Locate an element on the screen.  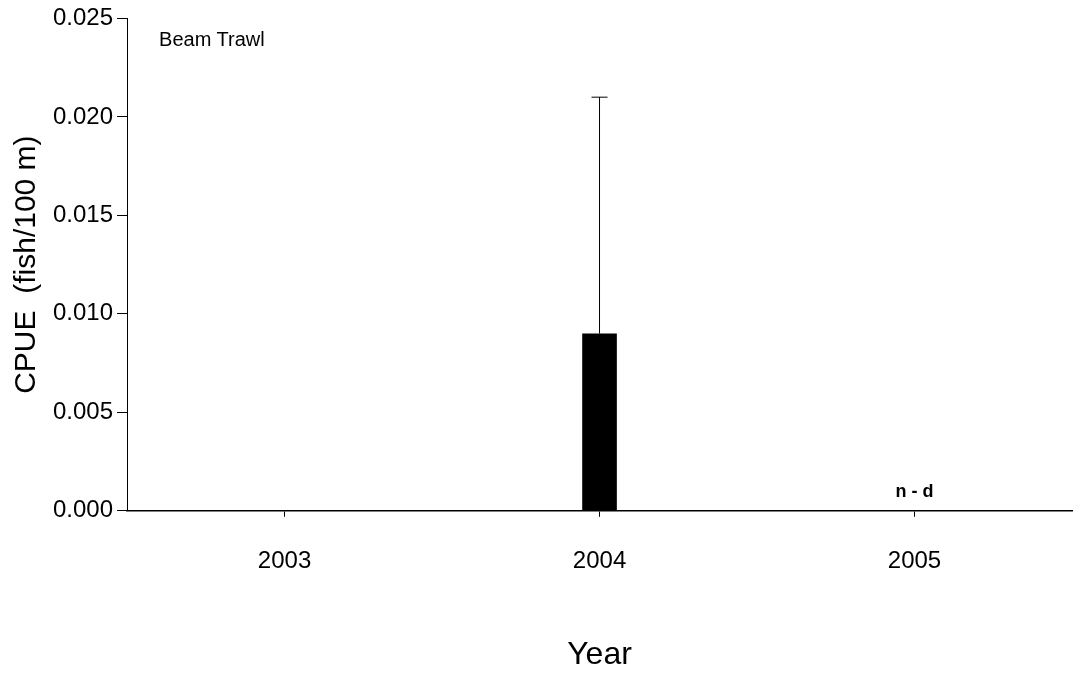
y-tick-label: 0.005 is located at coordinates (83, 410).